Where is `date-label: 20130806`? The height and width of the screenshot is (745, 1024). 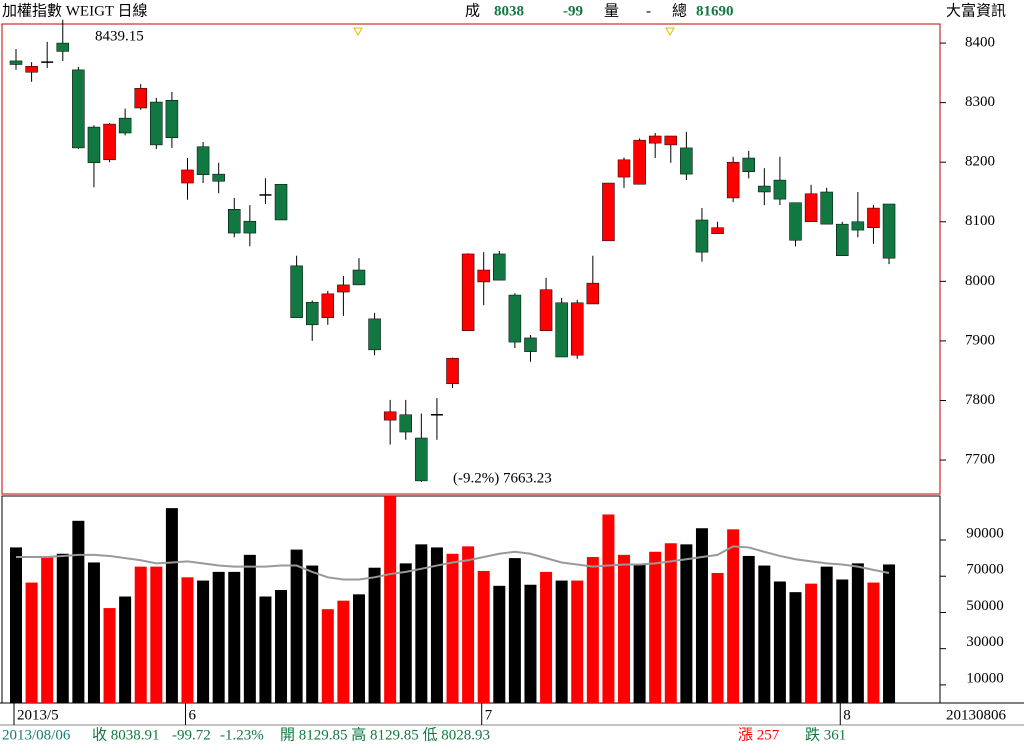
date-label: 20130806 is located at coordinates (976, 715).